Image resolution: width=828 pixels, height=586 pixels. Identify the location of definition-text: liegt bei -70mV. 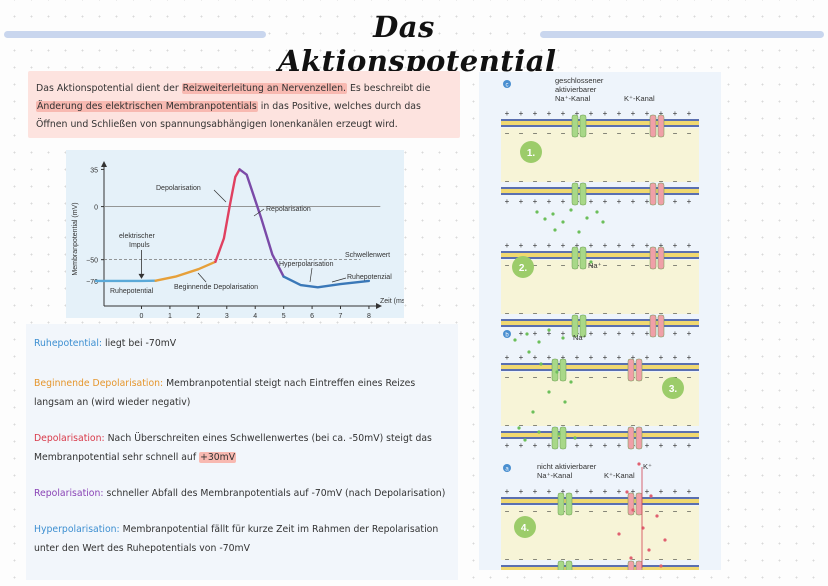
(139, 343).